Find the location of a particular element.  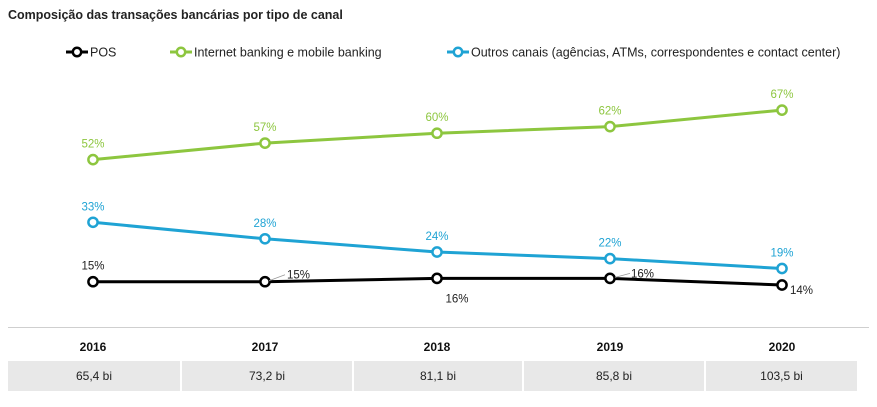

year-label: 2018 is located at coordinates (437, 347).